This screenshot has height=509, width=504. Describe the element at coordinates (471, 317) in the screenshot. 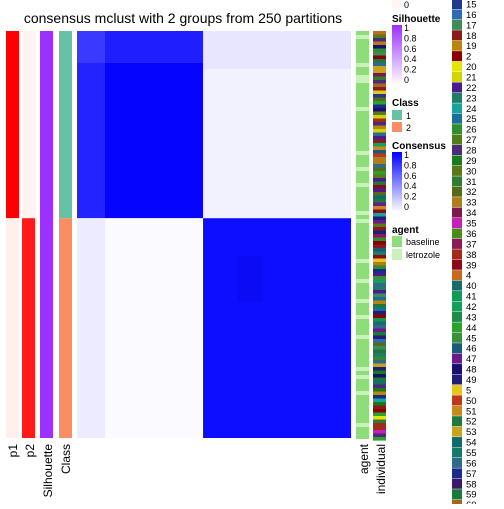

I see `legend-individual-label: 43` at that location.